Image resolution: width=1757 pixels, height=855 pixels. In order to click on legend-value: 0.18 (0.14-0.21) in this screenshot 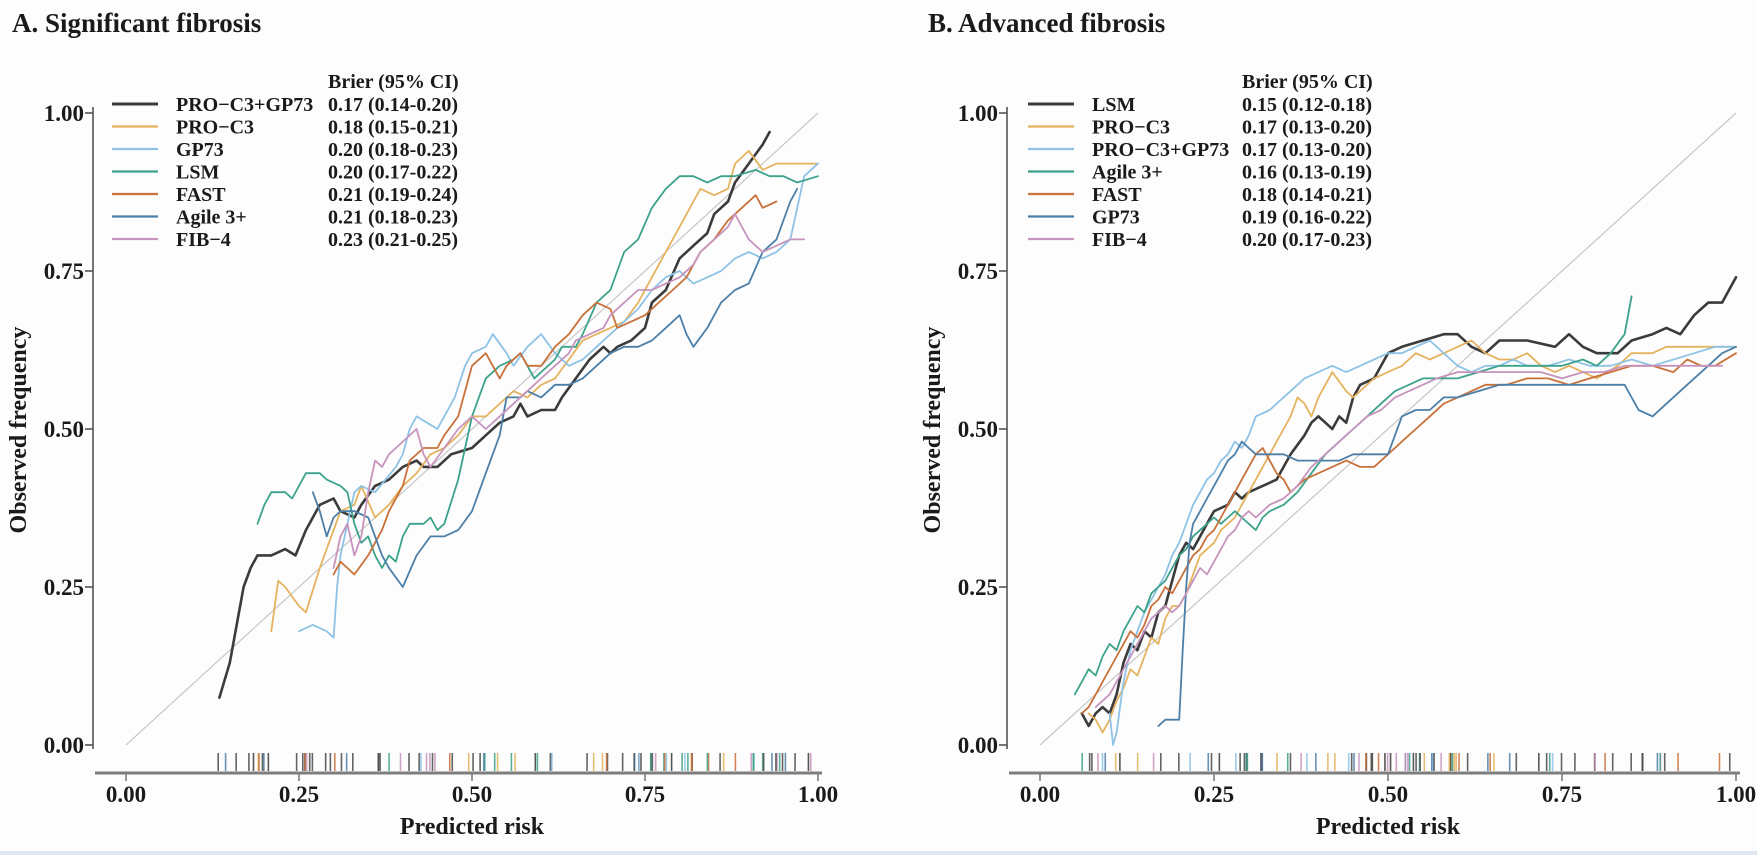, I will do `click(1307, 195)`.